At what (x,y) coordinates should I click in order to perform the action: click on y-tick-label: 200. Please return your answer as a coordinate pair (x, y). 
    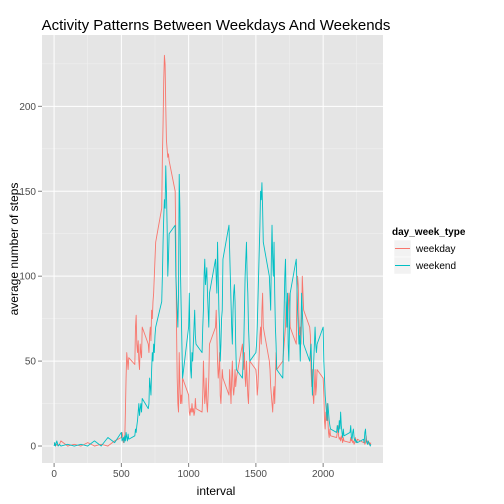
    Looking at the image, I should click on (27, 107).